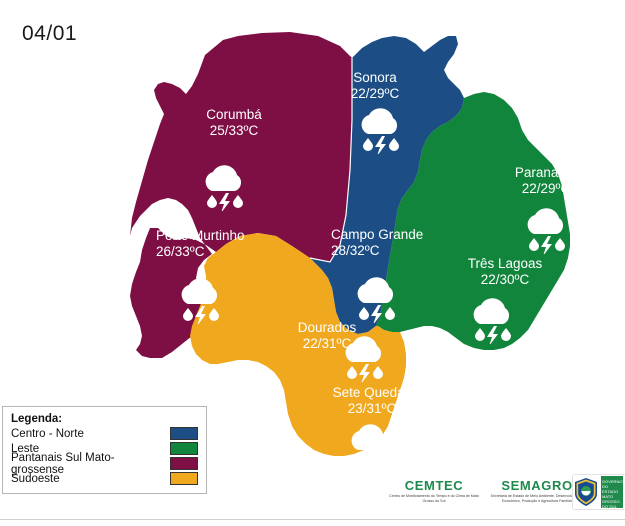 Image resolution: width=625 pixels, height=526 pixels. I want to click on legend-item-centro-norte: Centro - Norte, so click(104, 433).